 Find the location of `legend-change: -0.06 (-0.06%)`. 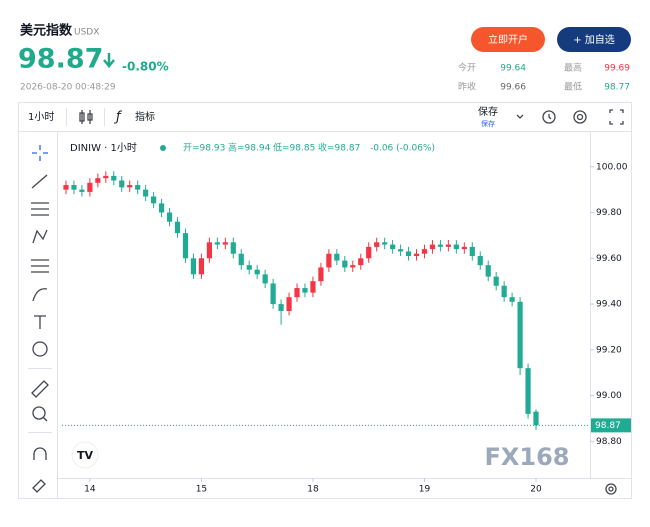

legend-change: -0.06 (-0.06%) is located at coordinates (402, 149).